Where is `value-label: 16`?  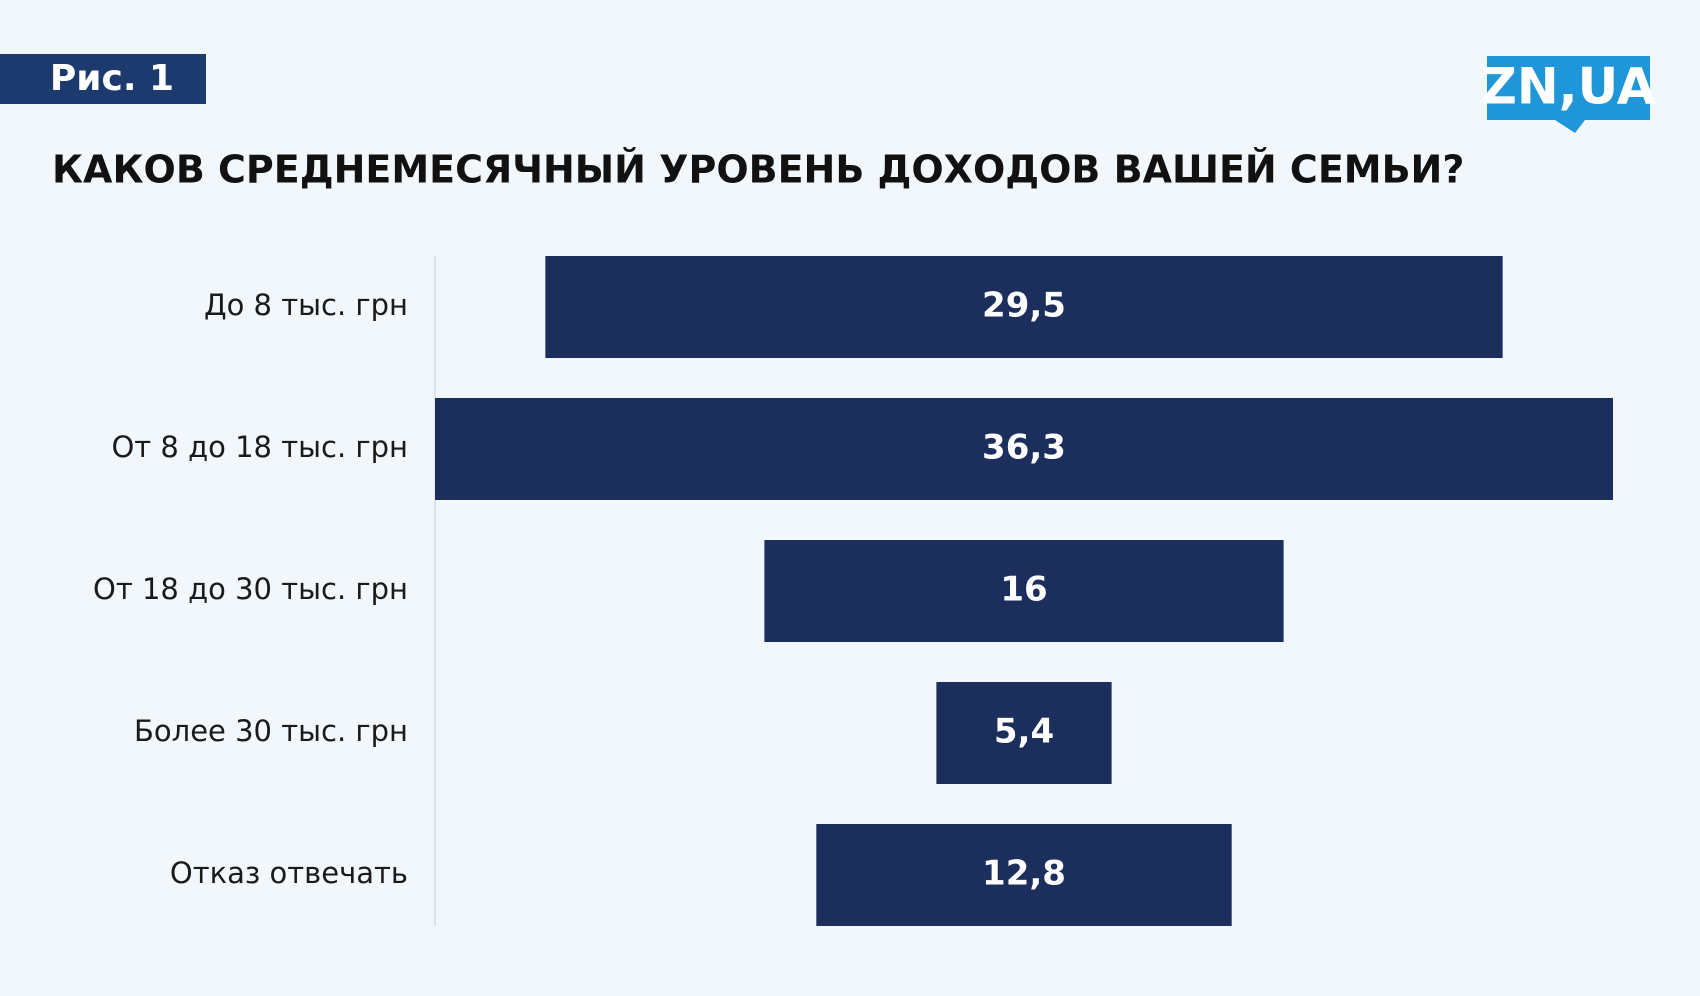
value-label: 16 is located at coordinates (1023, 590).